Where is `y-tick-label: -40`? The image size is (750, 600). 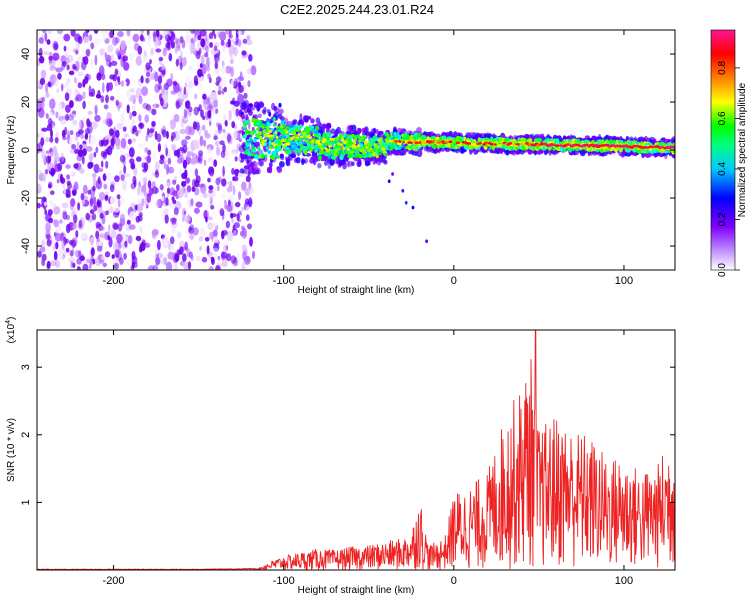 y-tick-label: -40 is located at coordinates (26, 246).